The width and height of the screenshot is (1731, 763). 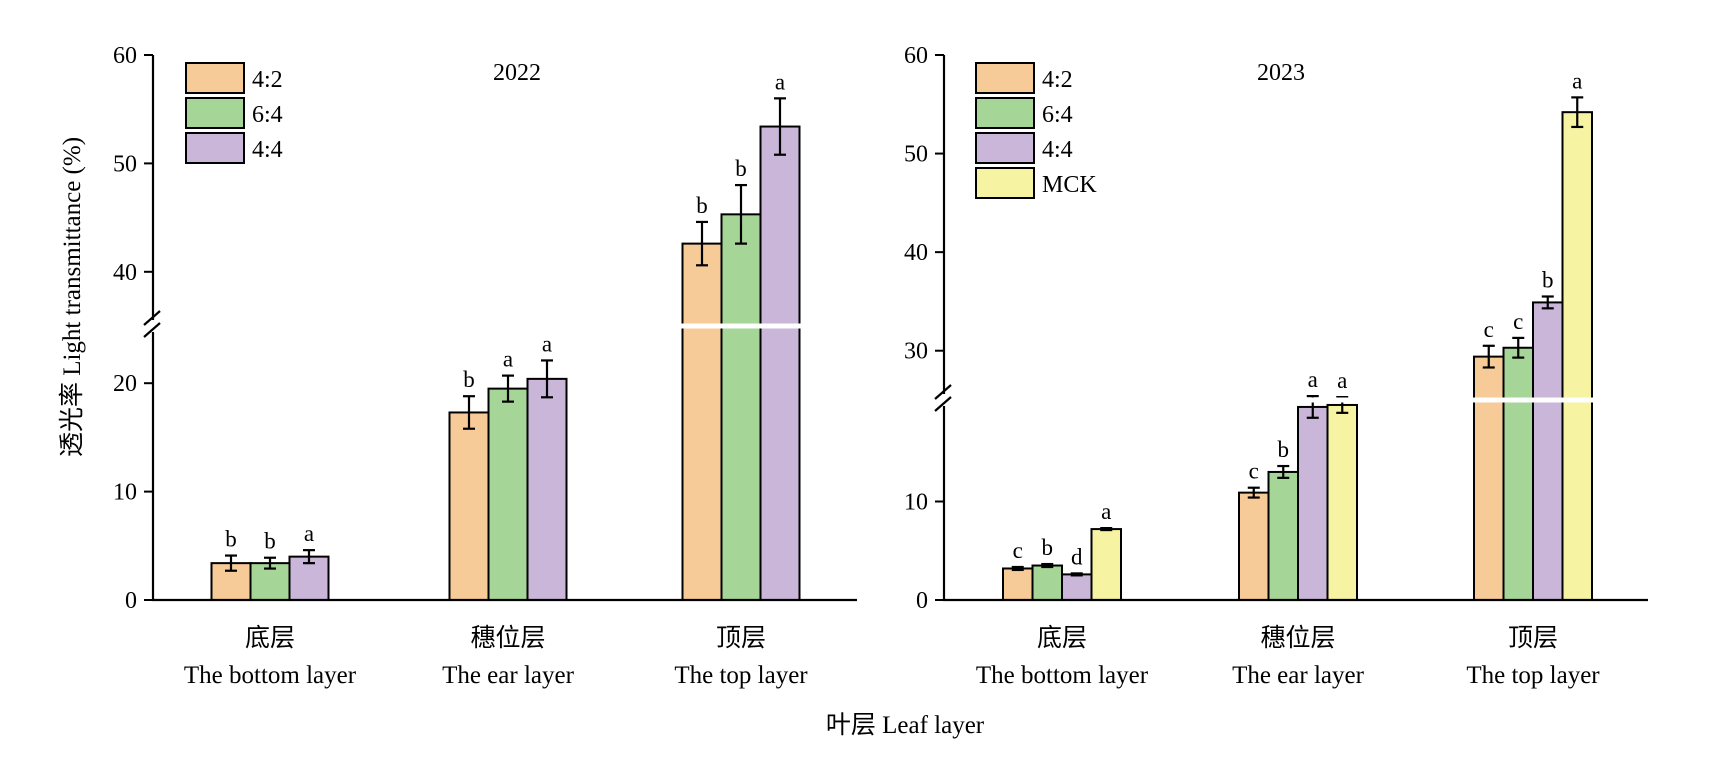 I want to click on panel-title: 2022, so click(x=517, y=73).